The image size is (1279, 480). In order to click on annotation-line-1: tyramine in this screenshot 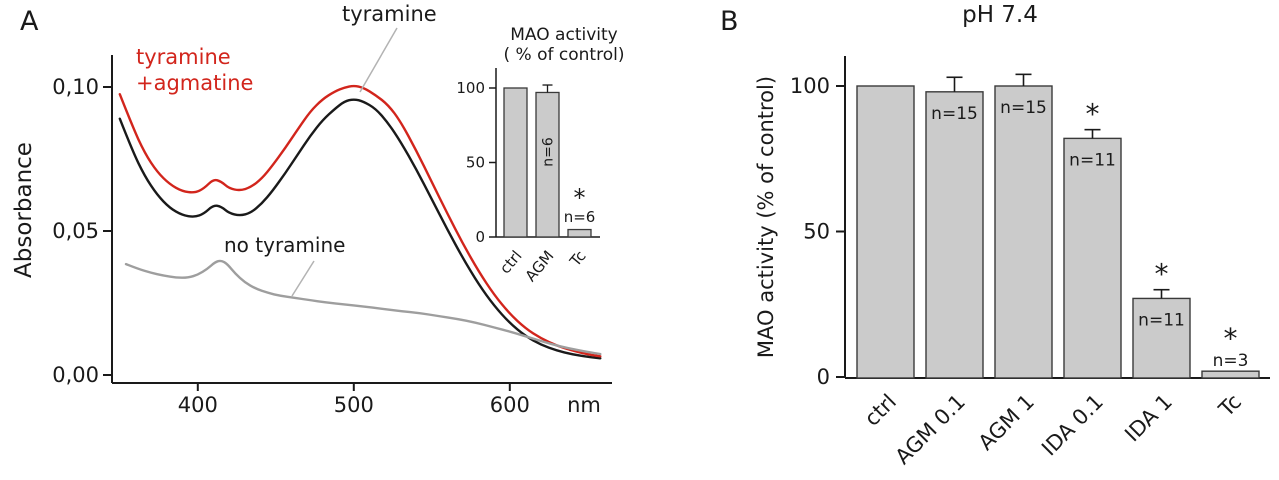, I will do `click(183, 57)`.